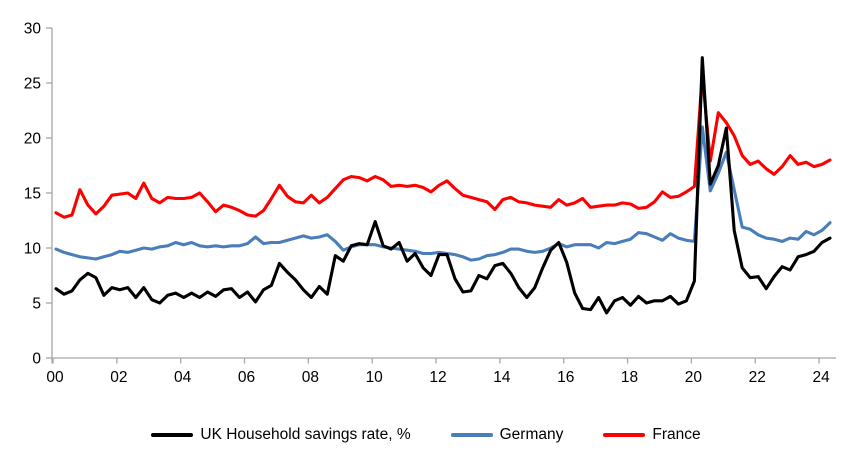  I want to click on legend-label-france: France, so click(676, 434).